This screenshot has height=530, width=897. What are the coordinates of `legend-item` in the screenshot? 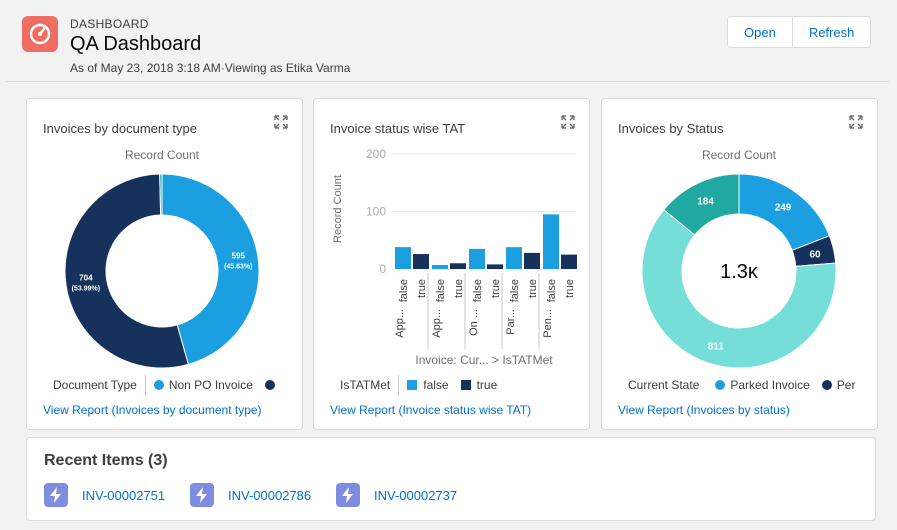 It's located at (272, 385).